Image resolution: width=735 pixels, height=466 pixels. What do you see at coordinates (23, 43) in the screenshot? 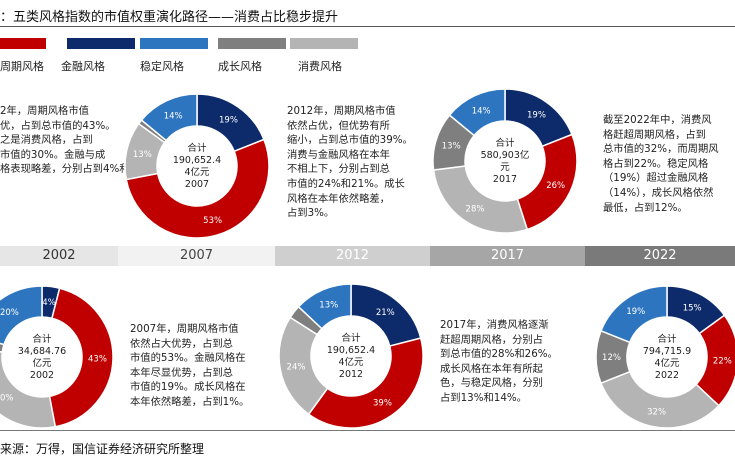
I see `legend-swatch-cycle` at bounding box center [23, 43].